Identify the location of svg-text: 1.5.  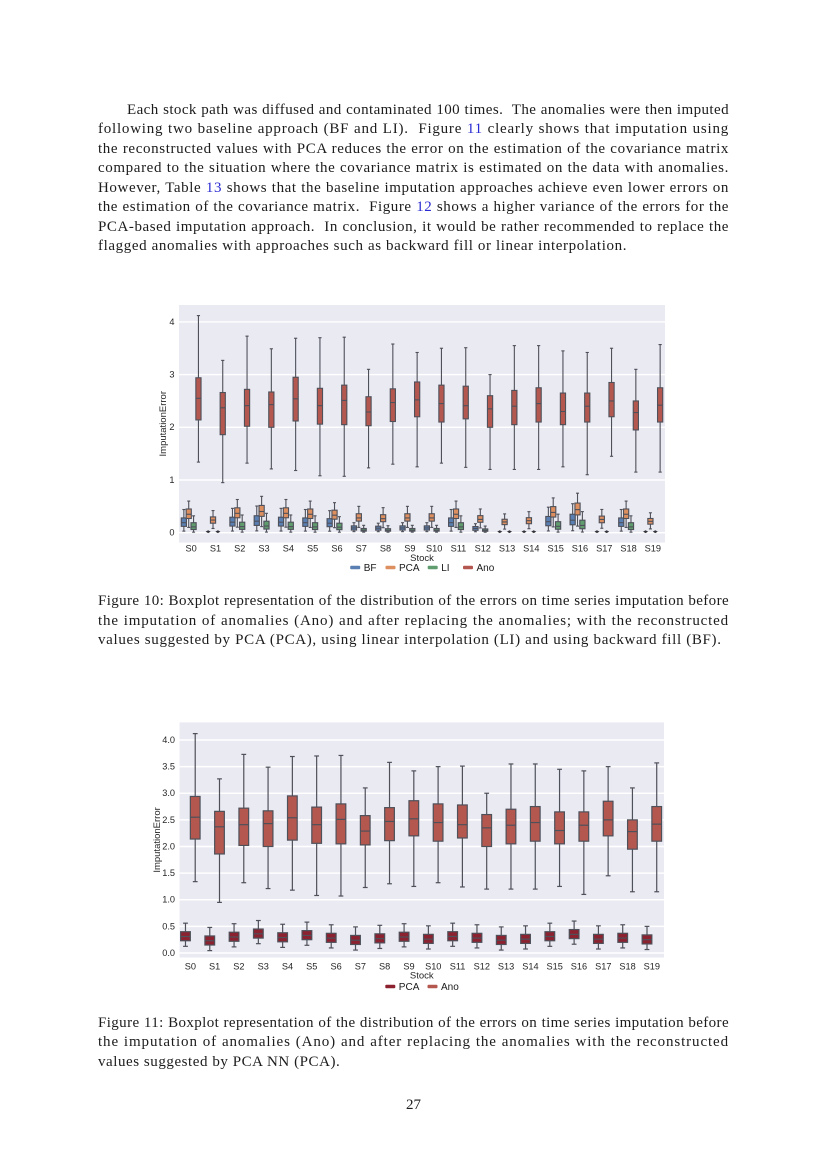
(168, 873).